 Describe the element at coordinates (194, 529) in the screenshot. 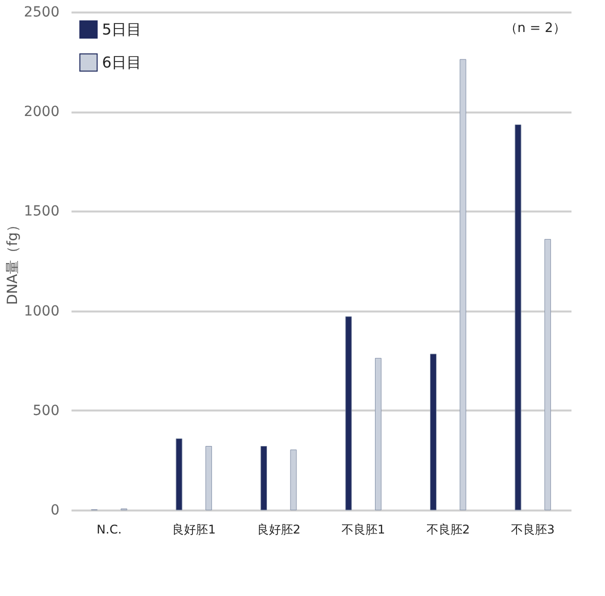

I see `x-tick-label: 良好胚1` at that location.